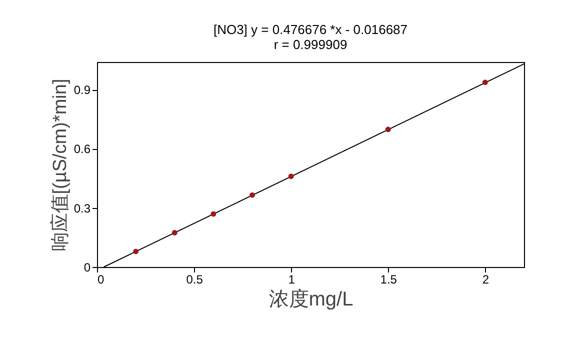 Image resolution: width=567 pixels, height=337 pixels. Describe the element at coordinates (310, 29) in the screenshot. I see `chart-title: [NO3] y = 0.476676 *x - 0.016687` at that location.